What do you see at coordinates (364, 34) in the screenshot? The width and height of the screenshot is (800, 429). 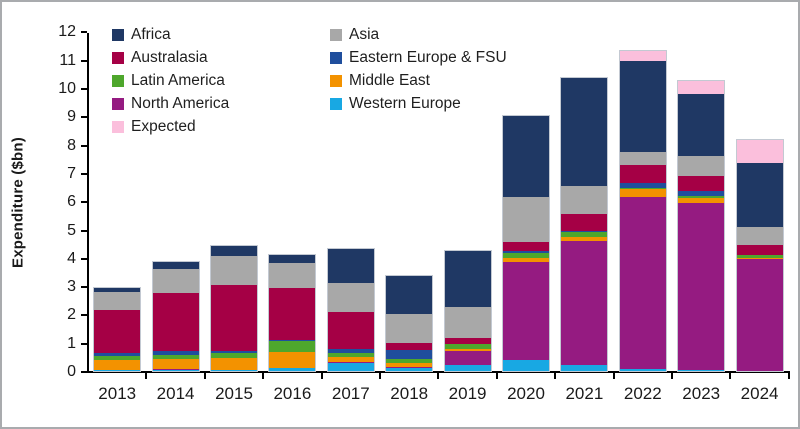 I see `legend-label: Asia` at bounding box center [364, 34].